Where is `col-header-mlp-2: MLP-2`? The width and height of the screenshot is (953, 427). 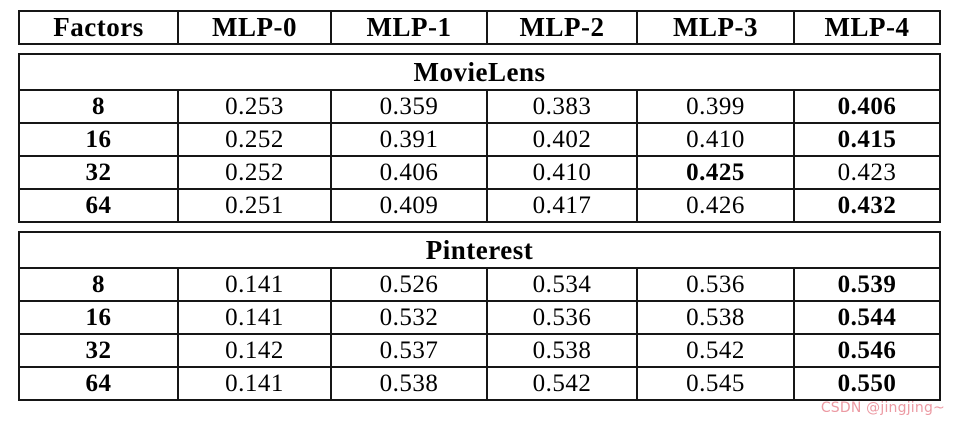 col-header-mlp-2: MLP-2 is located at coordinates (562, 27).